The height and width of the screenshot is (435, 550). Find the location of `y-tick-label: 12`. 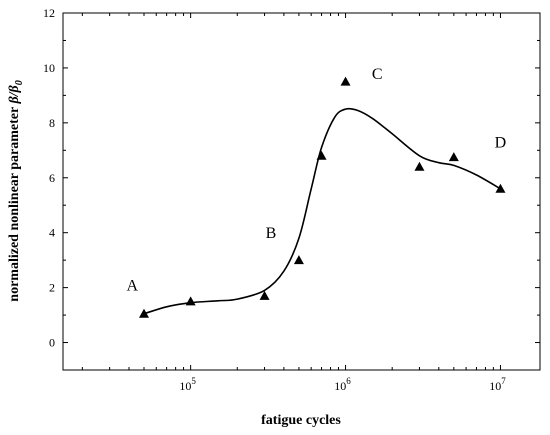

y-tick-label: 12 is located at coordinates (49, 13).